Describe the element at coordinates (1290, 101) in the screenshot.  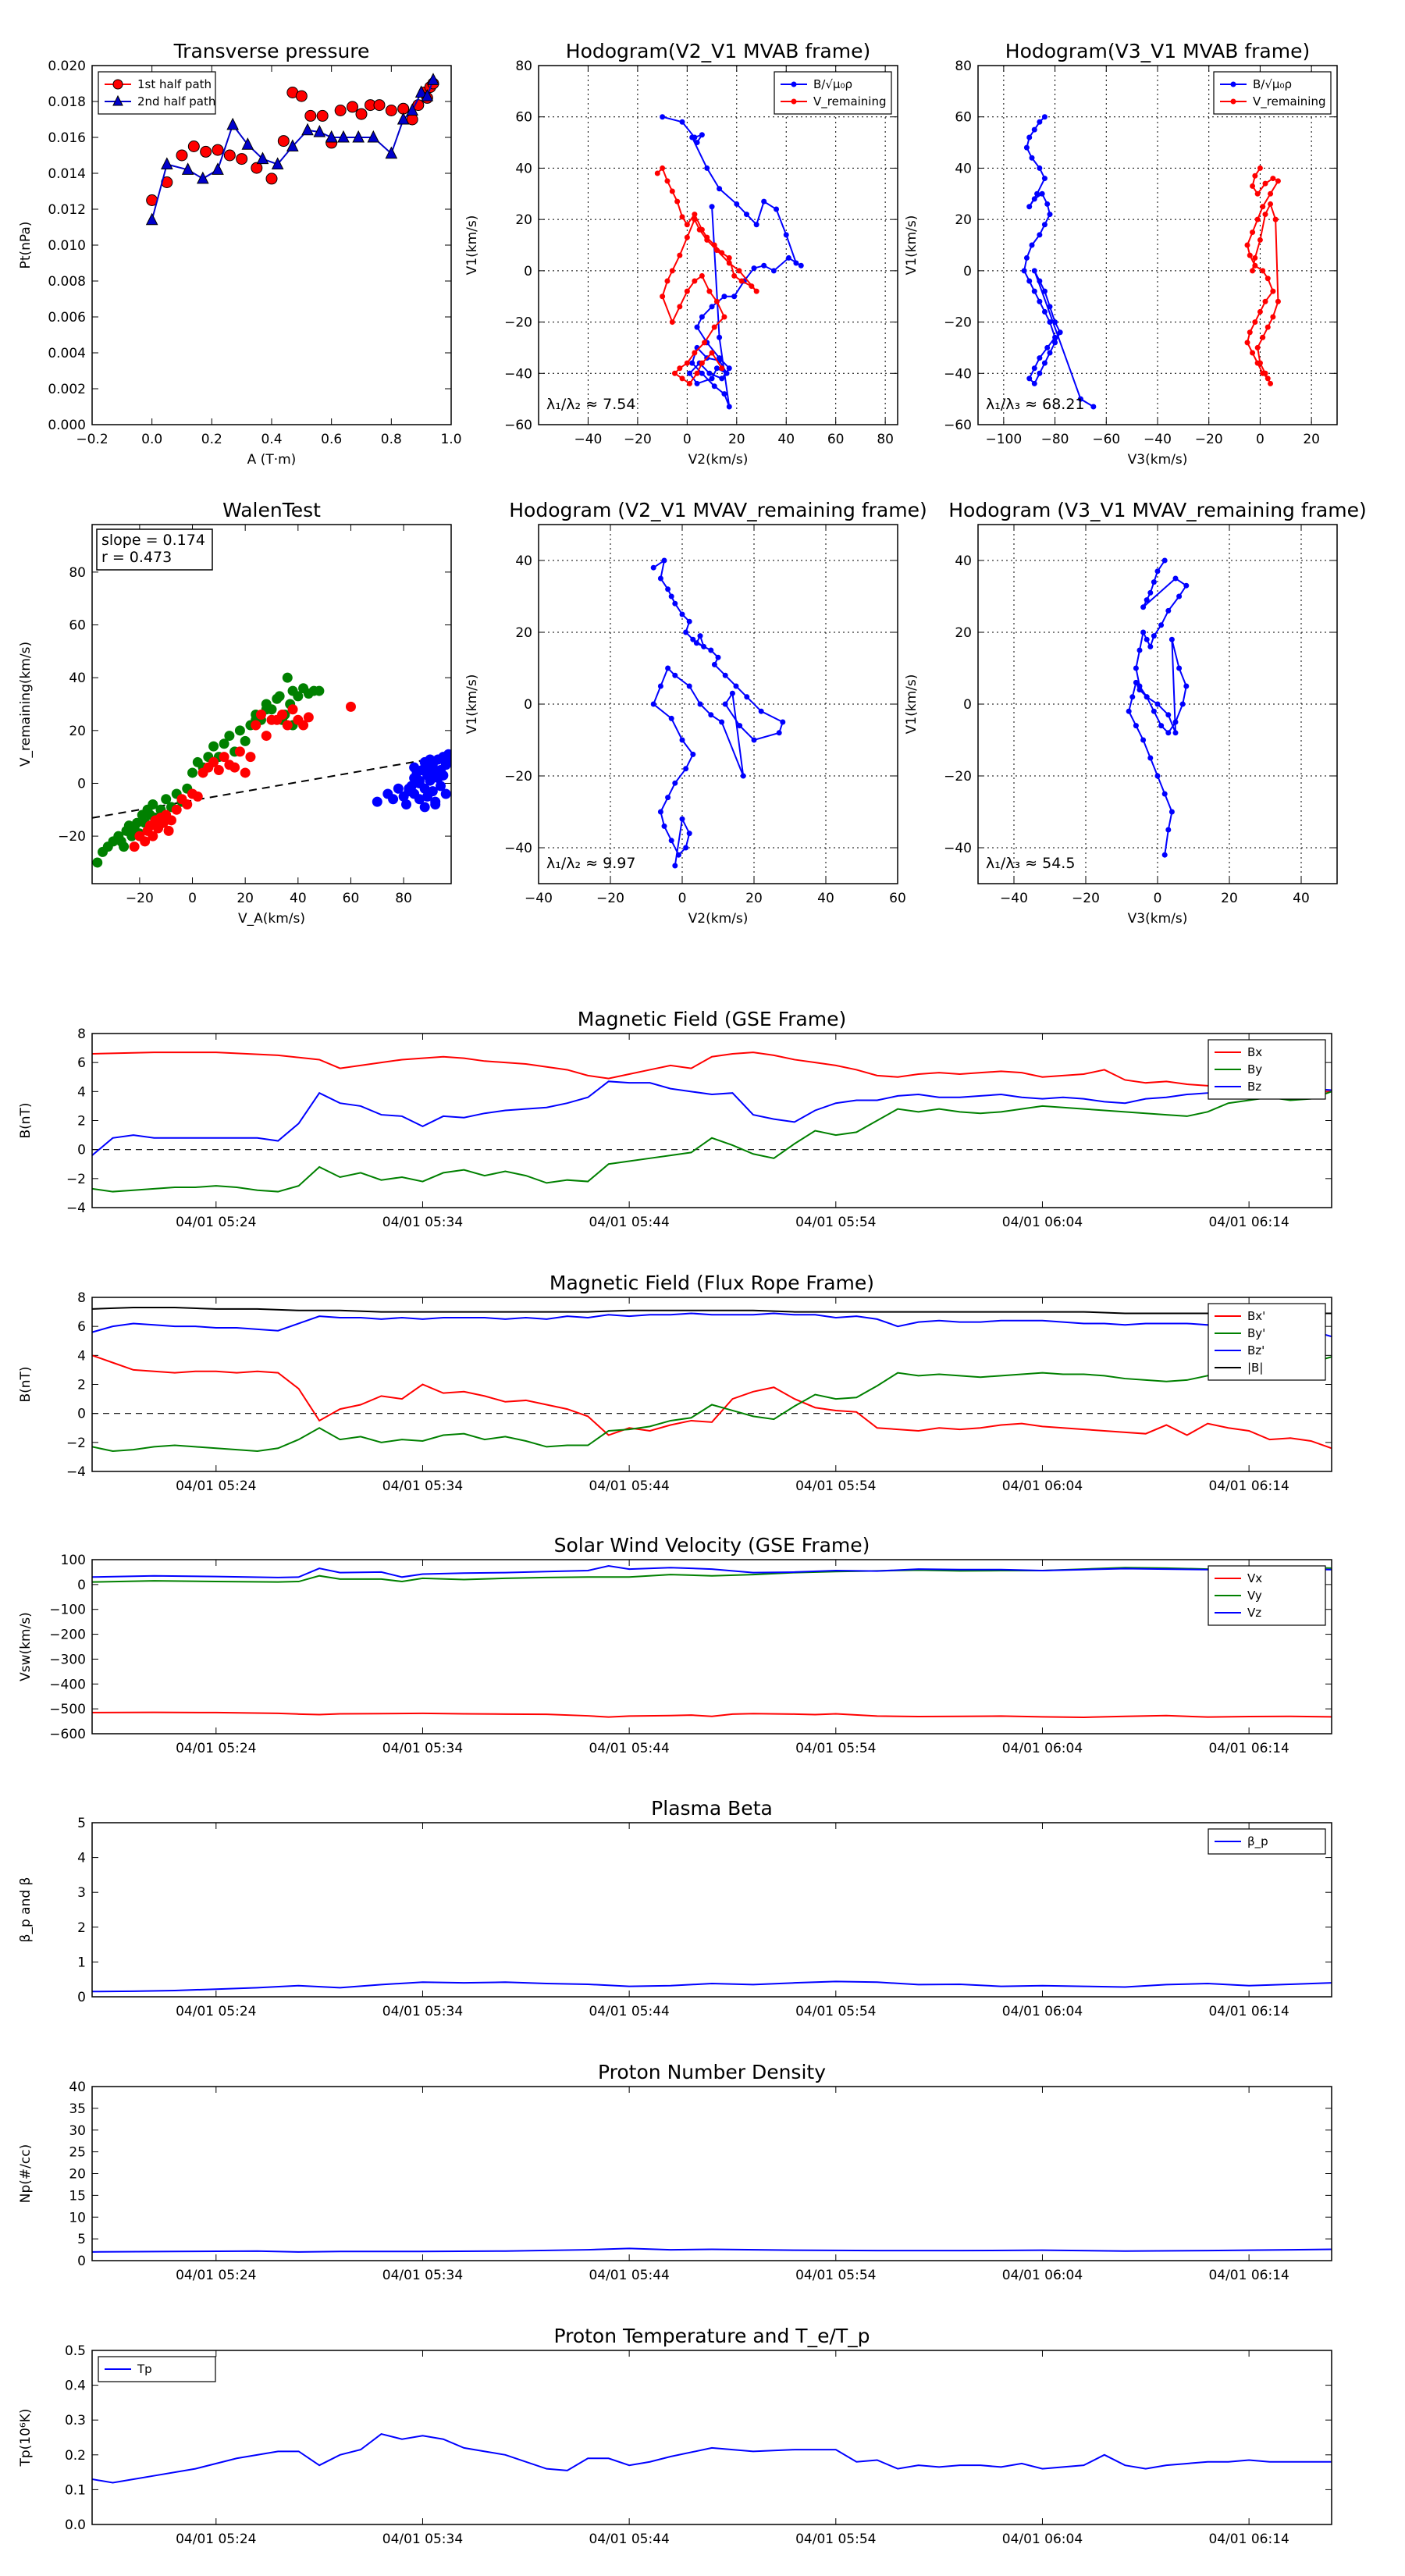
I see `legend-label: V_remaining` at that location.